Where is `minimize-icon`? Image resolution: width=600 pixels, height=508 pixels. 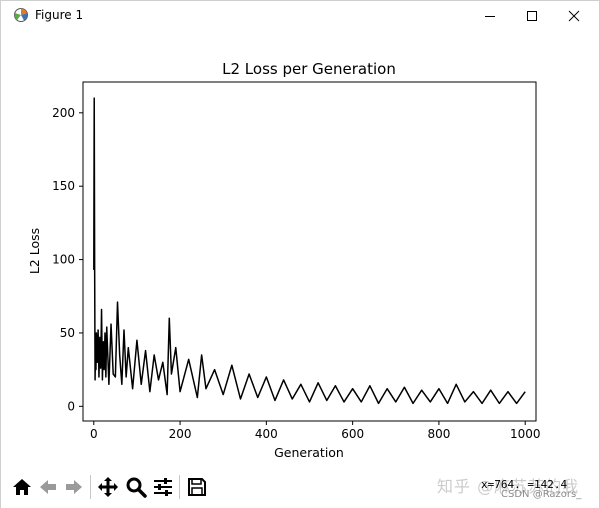
minimize-icon is located at coordinates (490, 16).